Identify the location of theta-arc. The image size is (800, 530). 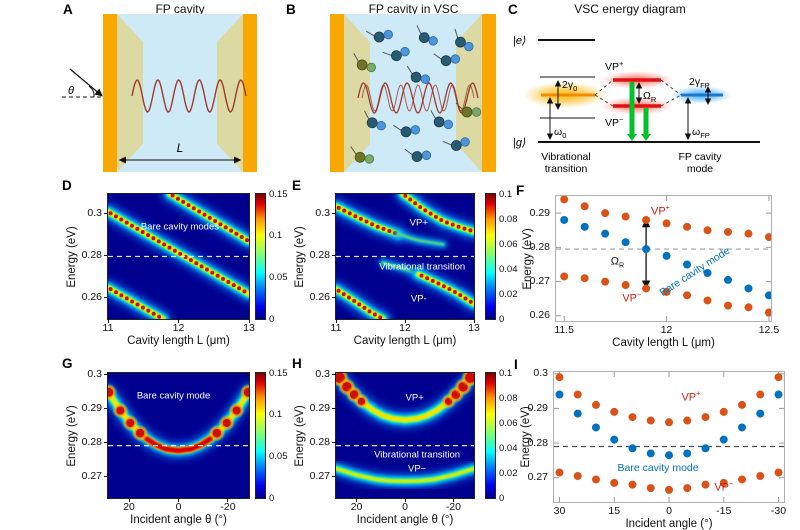
(91, 91).